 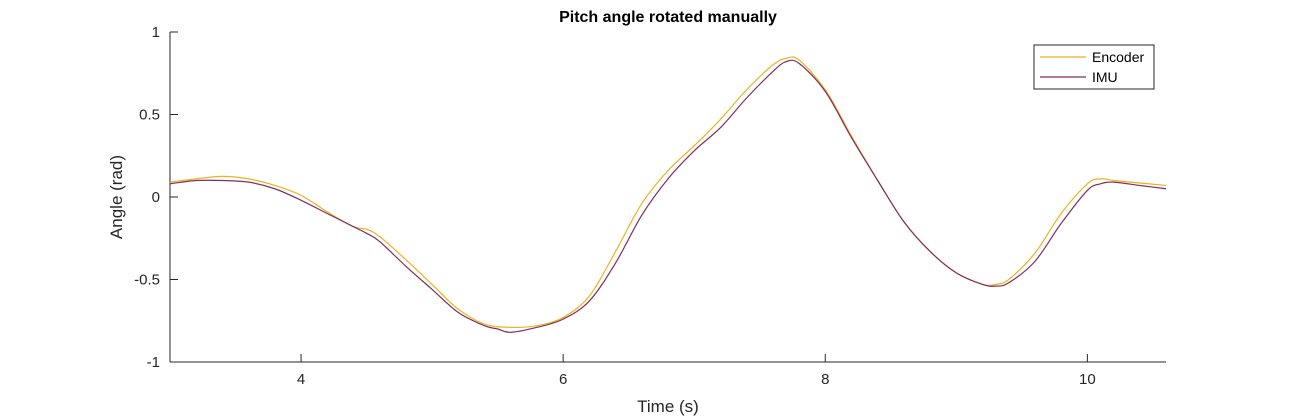 What do you see at coordinates (301, 379) in the screenshot?
I see `x-tick-label: 4` at bounding box center [301, 379].